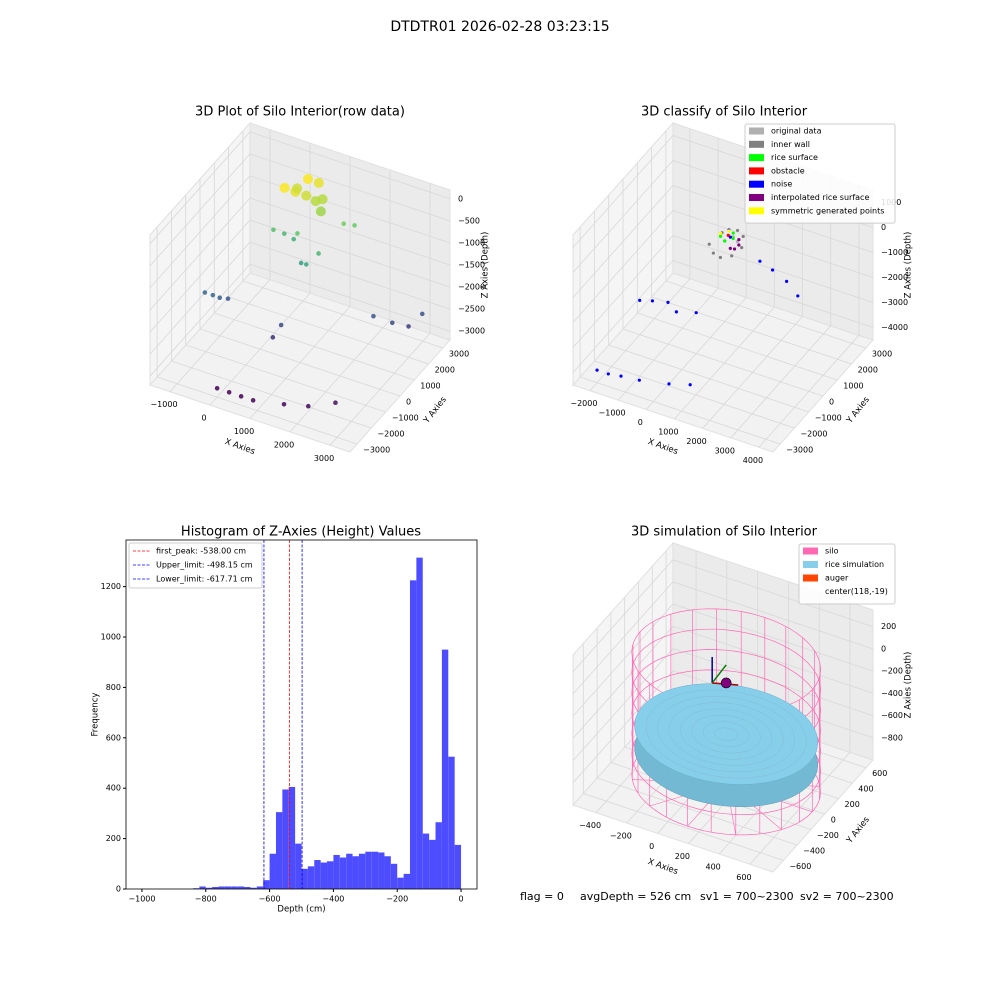 This screenshot has height=1000, width=1000. I want to click on x-axis-label: Depth (cm), so click(301, 910).